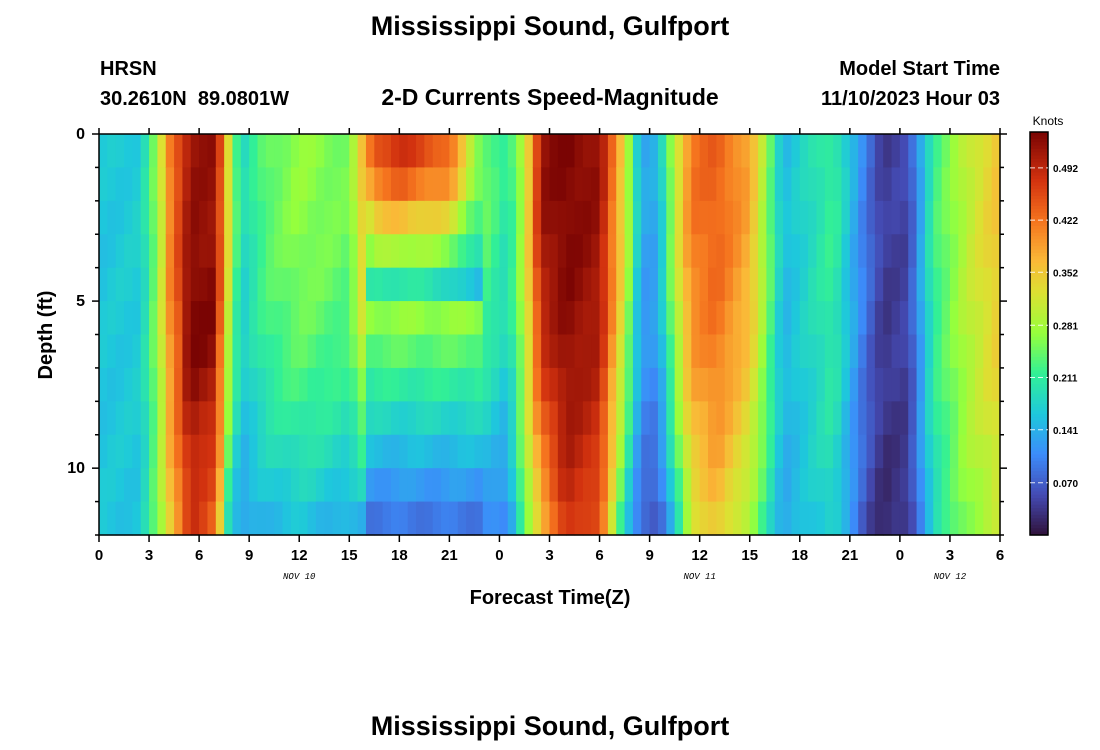 This screenshot has width=1100, height=750. What do you see at coordinates (1065, 221) in the screenshot?
I see `colorbar-tick-label: 0.422` at bounding box center [1065, 221].